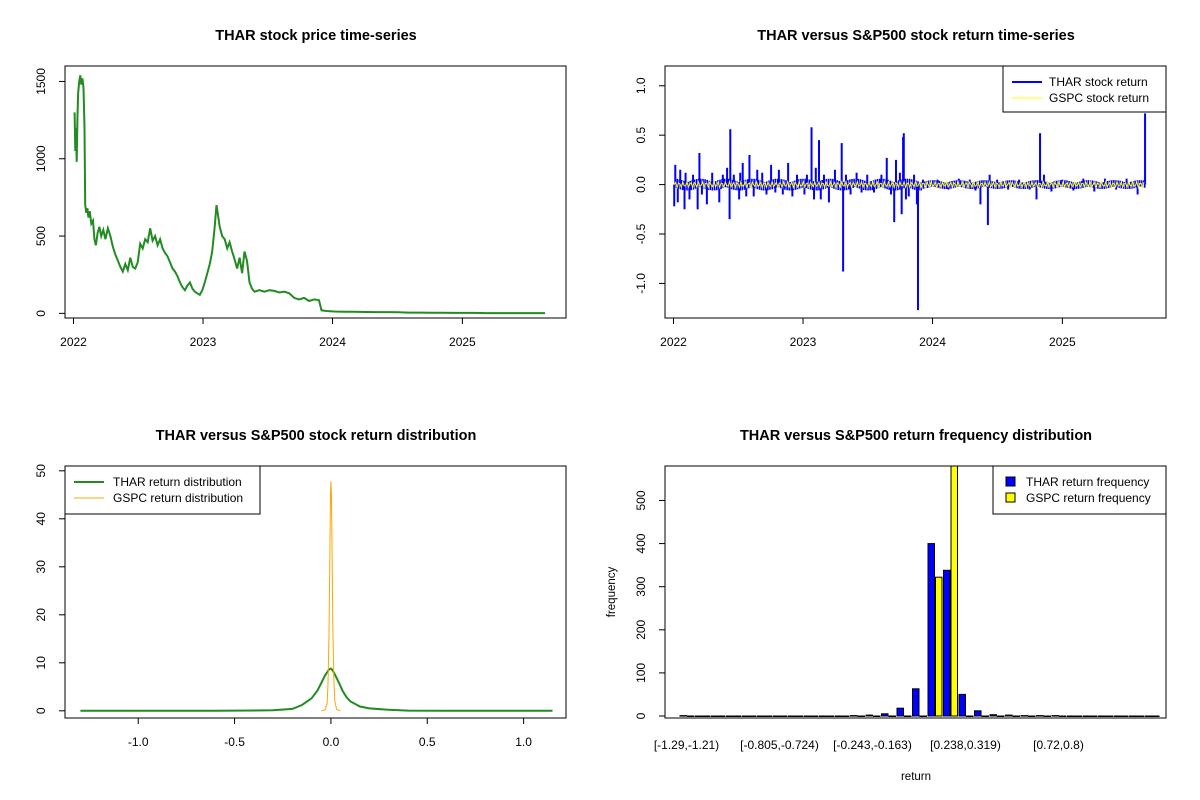 This screenshot has height=800, width=1200. I want to click on y-tick-label: 1500, so click(41, 81).